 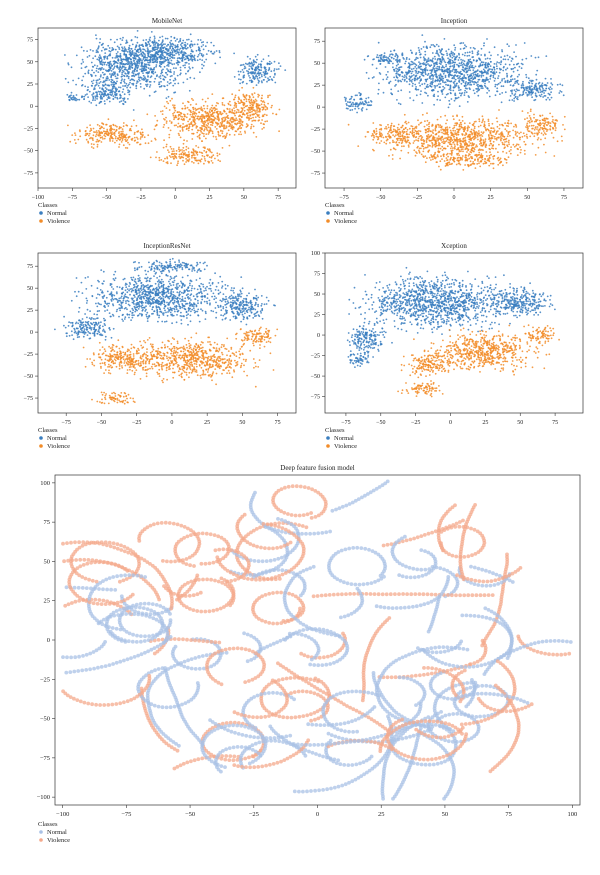 I want to click on legend-label: Normal, so click(x=57, y=213).